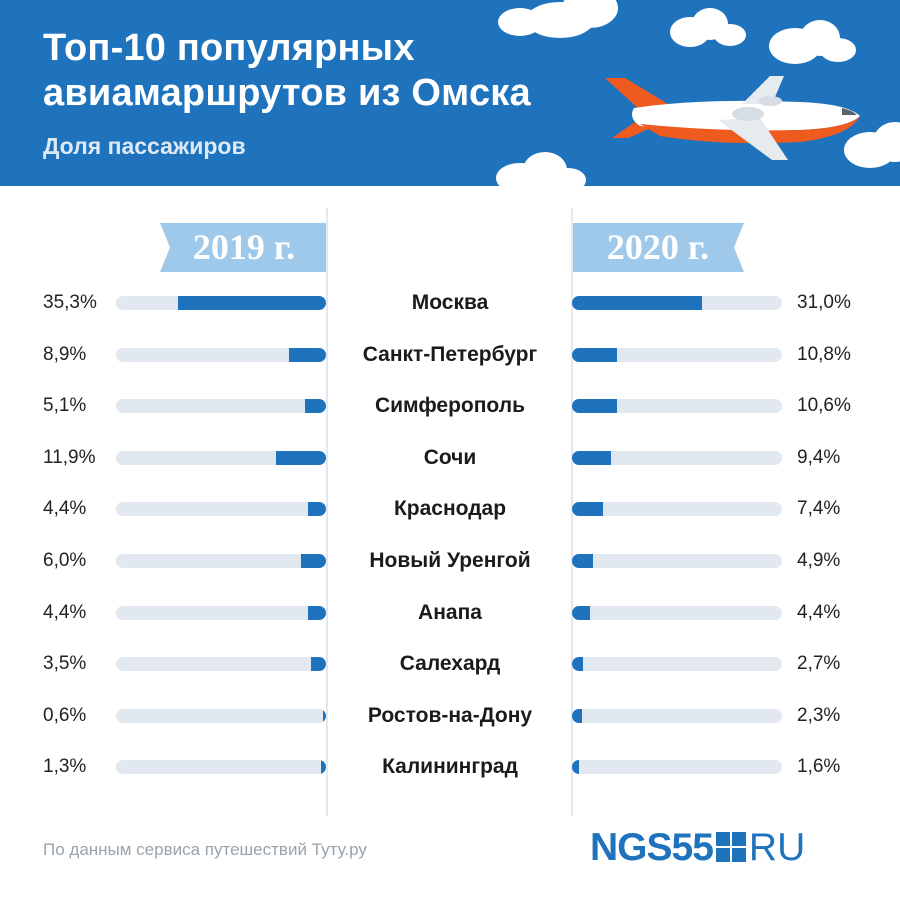 This screenshot has width=900, height=900. Describe the element at coordinates (327, 512) in the screenshot. I see `column-divider-left` at that location.